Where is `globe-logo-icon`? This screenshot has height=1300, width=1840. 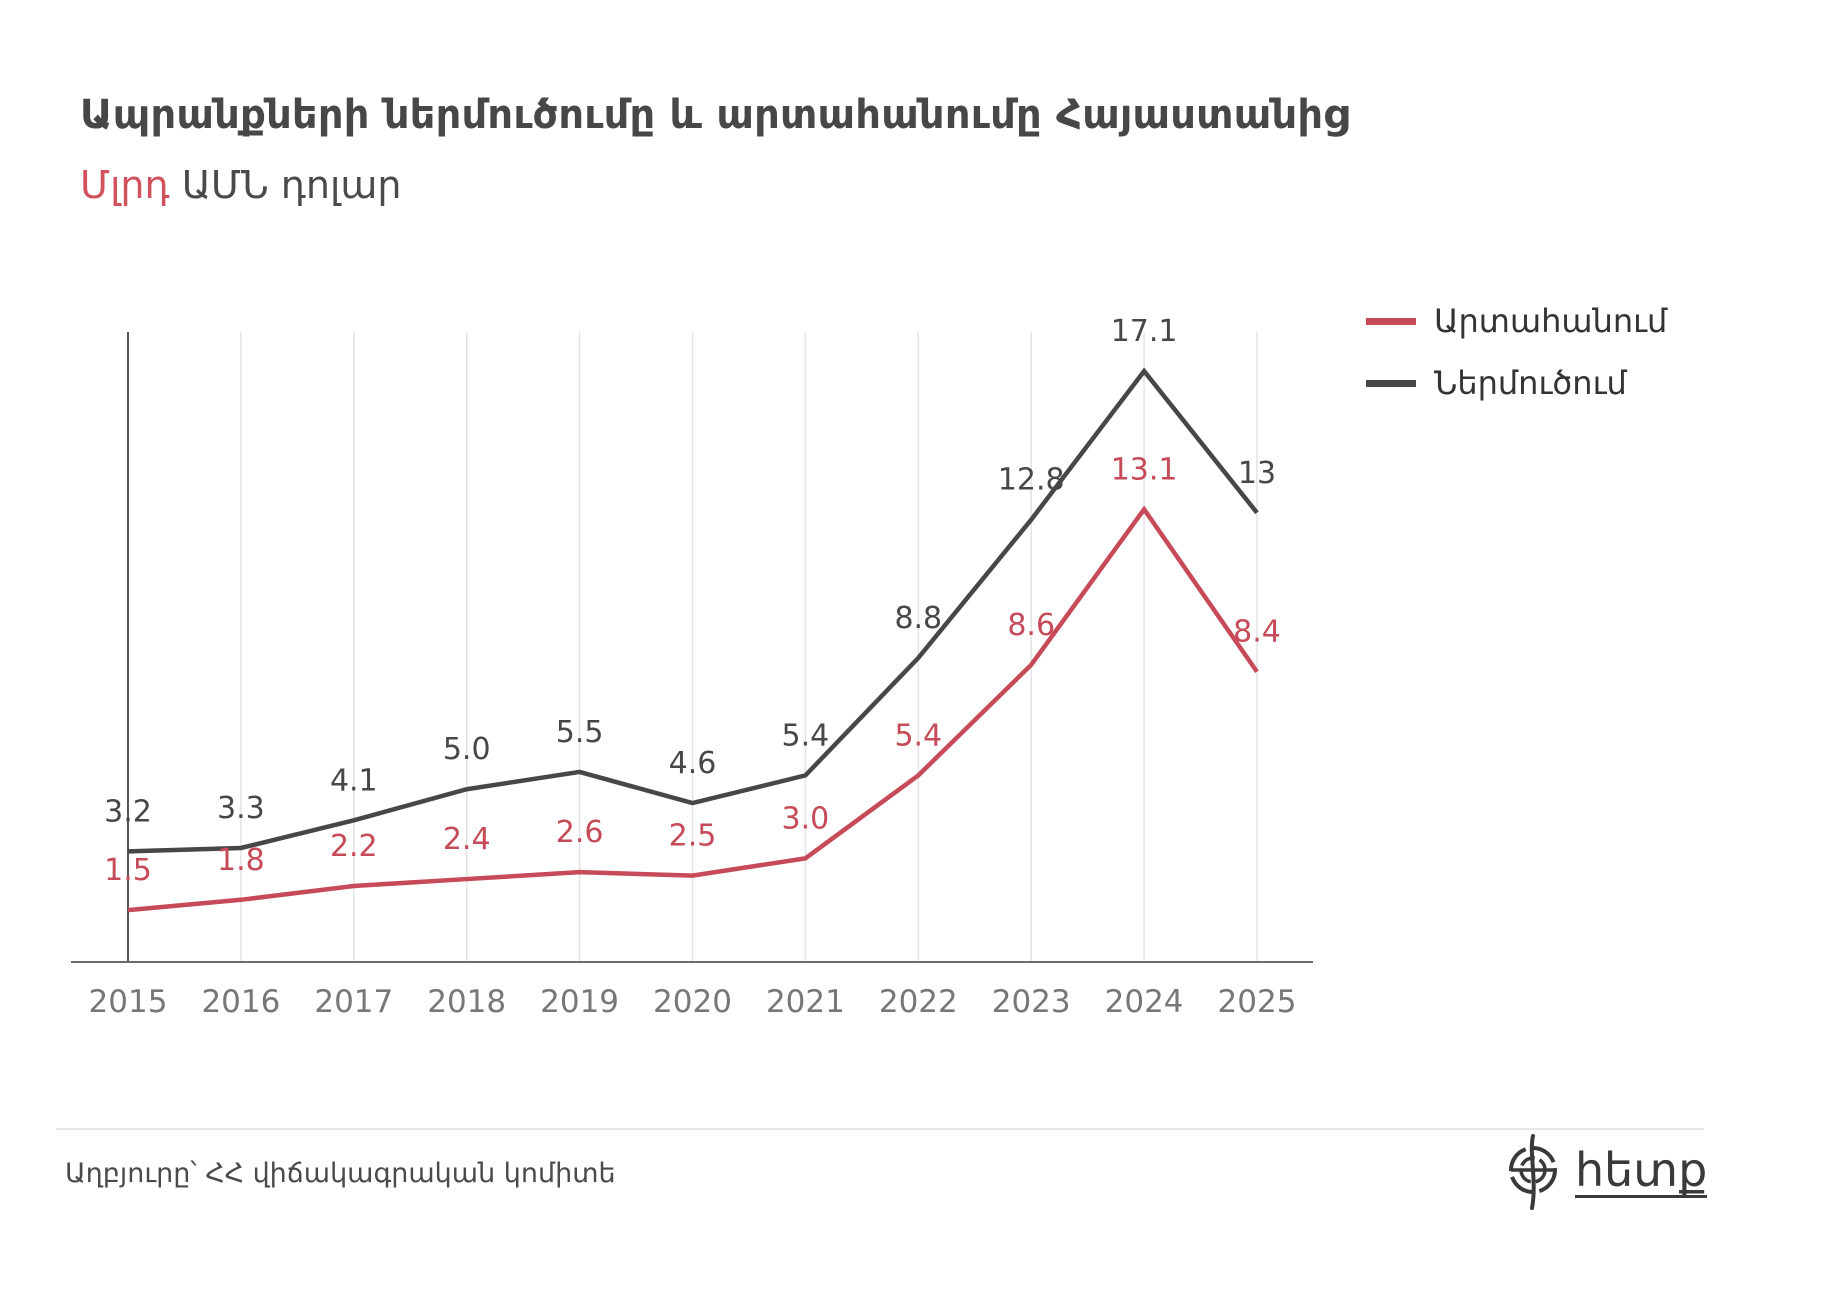
globe-logo-icon is located at coordinates (1533, 1172).